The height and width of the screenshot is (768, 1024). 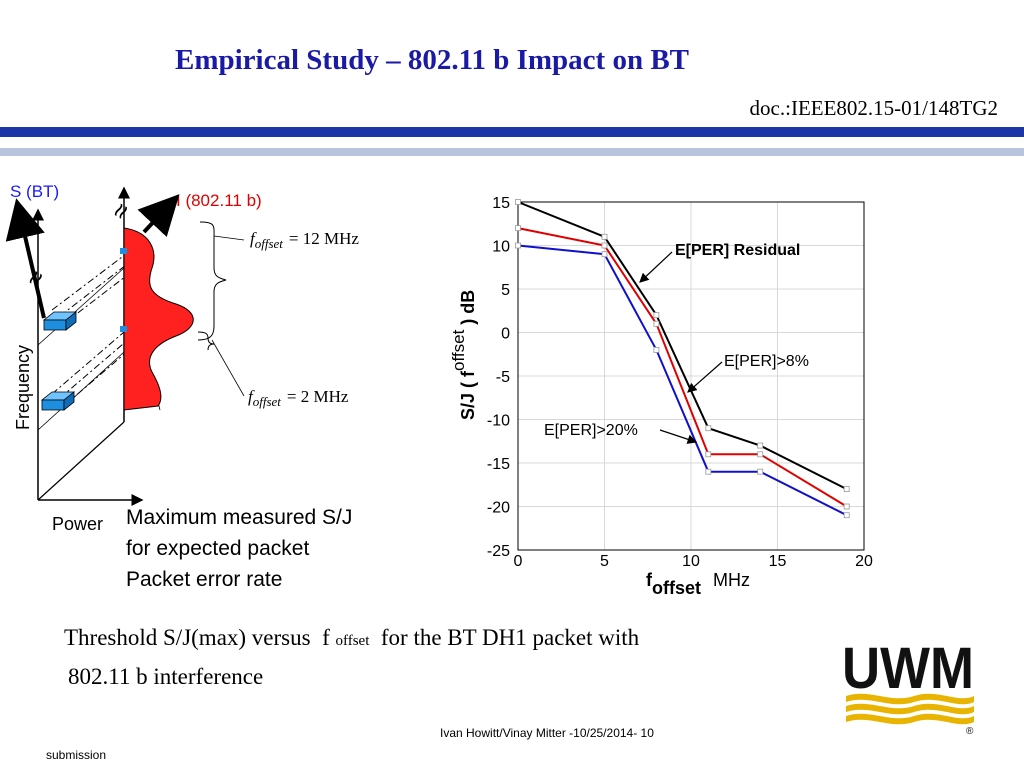 What do you see at coordinates (60, 321) in the screenshot?
I see `bt-signal-block-upper` at bounding box center [60, 321].